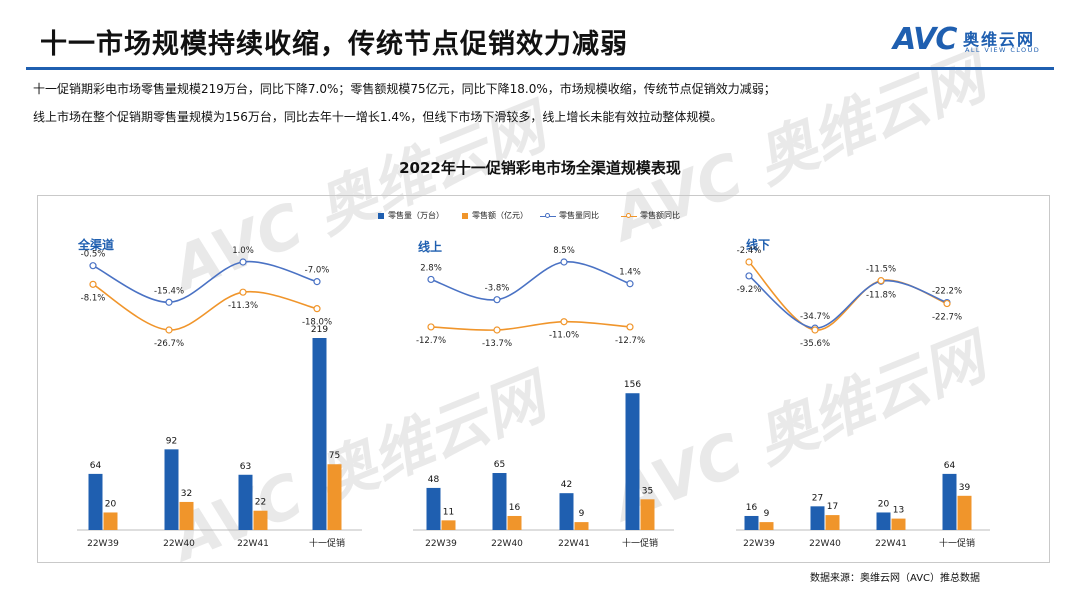 This screenshot has width=1080, height=608. Describe the element at coordinates (96, 245) in the screenshot. I see `panel-title-all-channels: 全渠道` at that location.